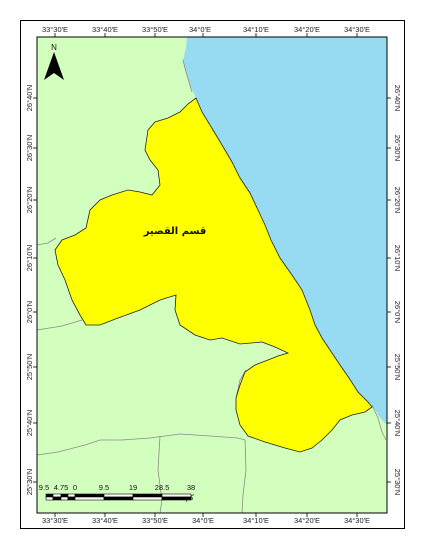  Describe the element at coordinates (397, 258) in the screenshot. I see `right-label: 26°10'N` at that location.